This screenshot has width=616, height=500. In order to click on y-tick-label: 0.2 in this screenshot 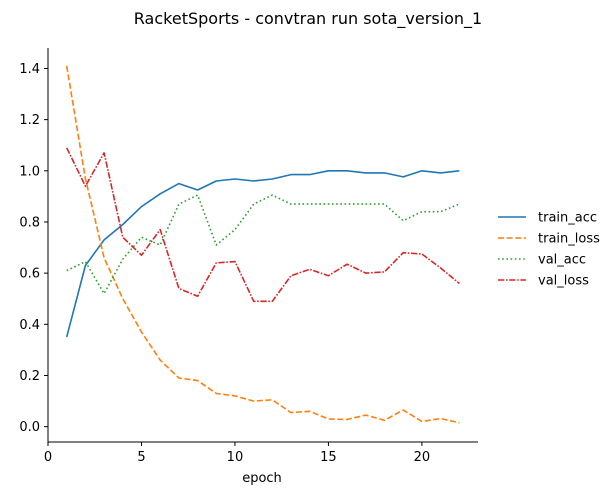, I will do `click(29, 376)`.